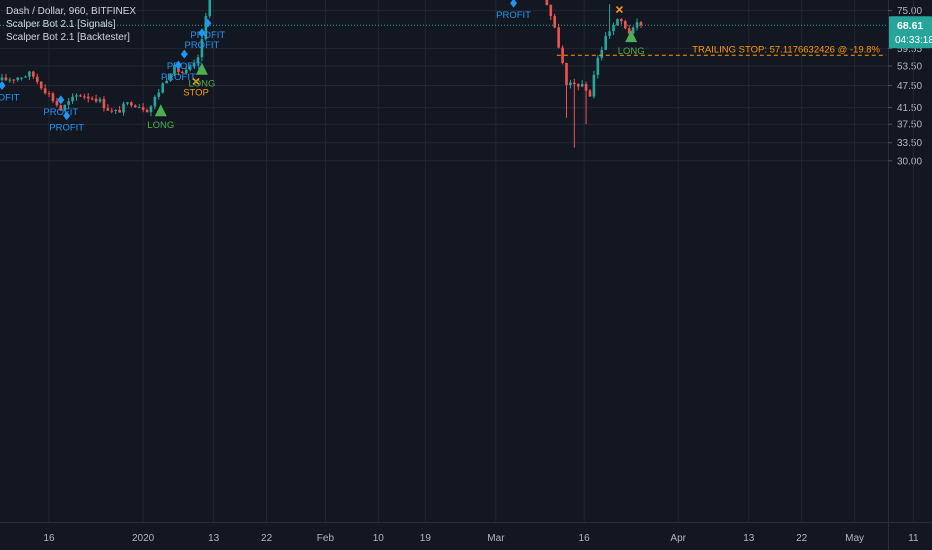  I want to click on time-tick-label: Feb, so click(326, 538).